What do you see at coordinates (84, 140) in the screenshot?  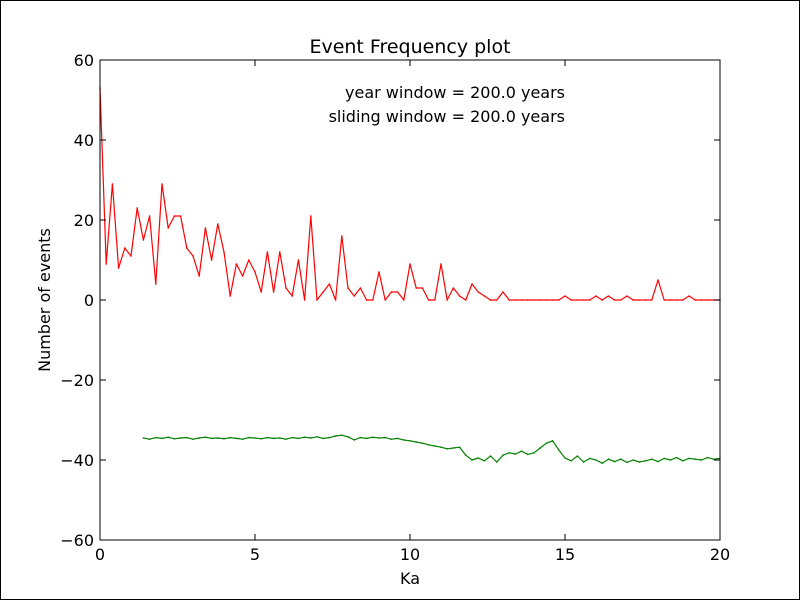 I see `y-tick-label: 40` at bounding box center [84, 140].